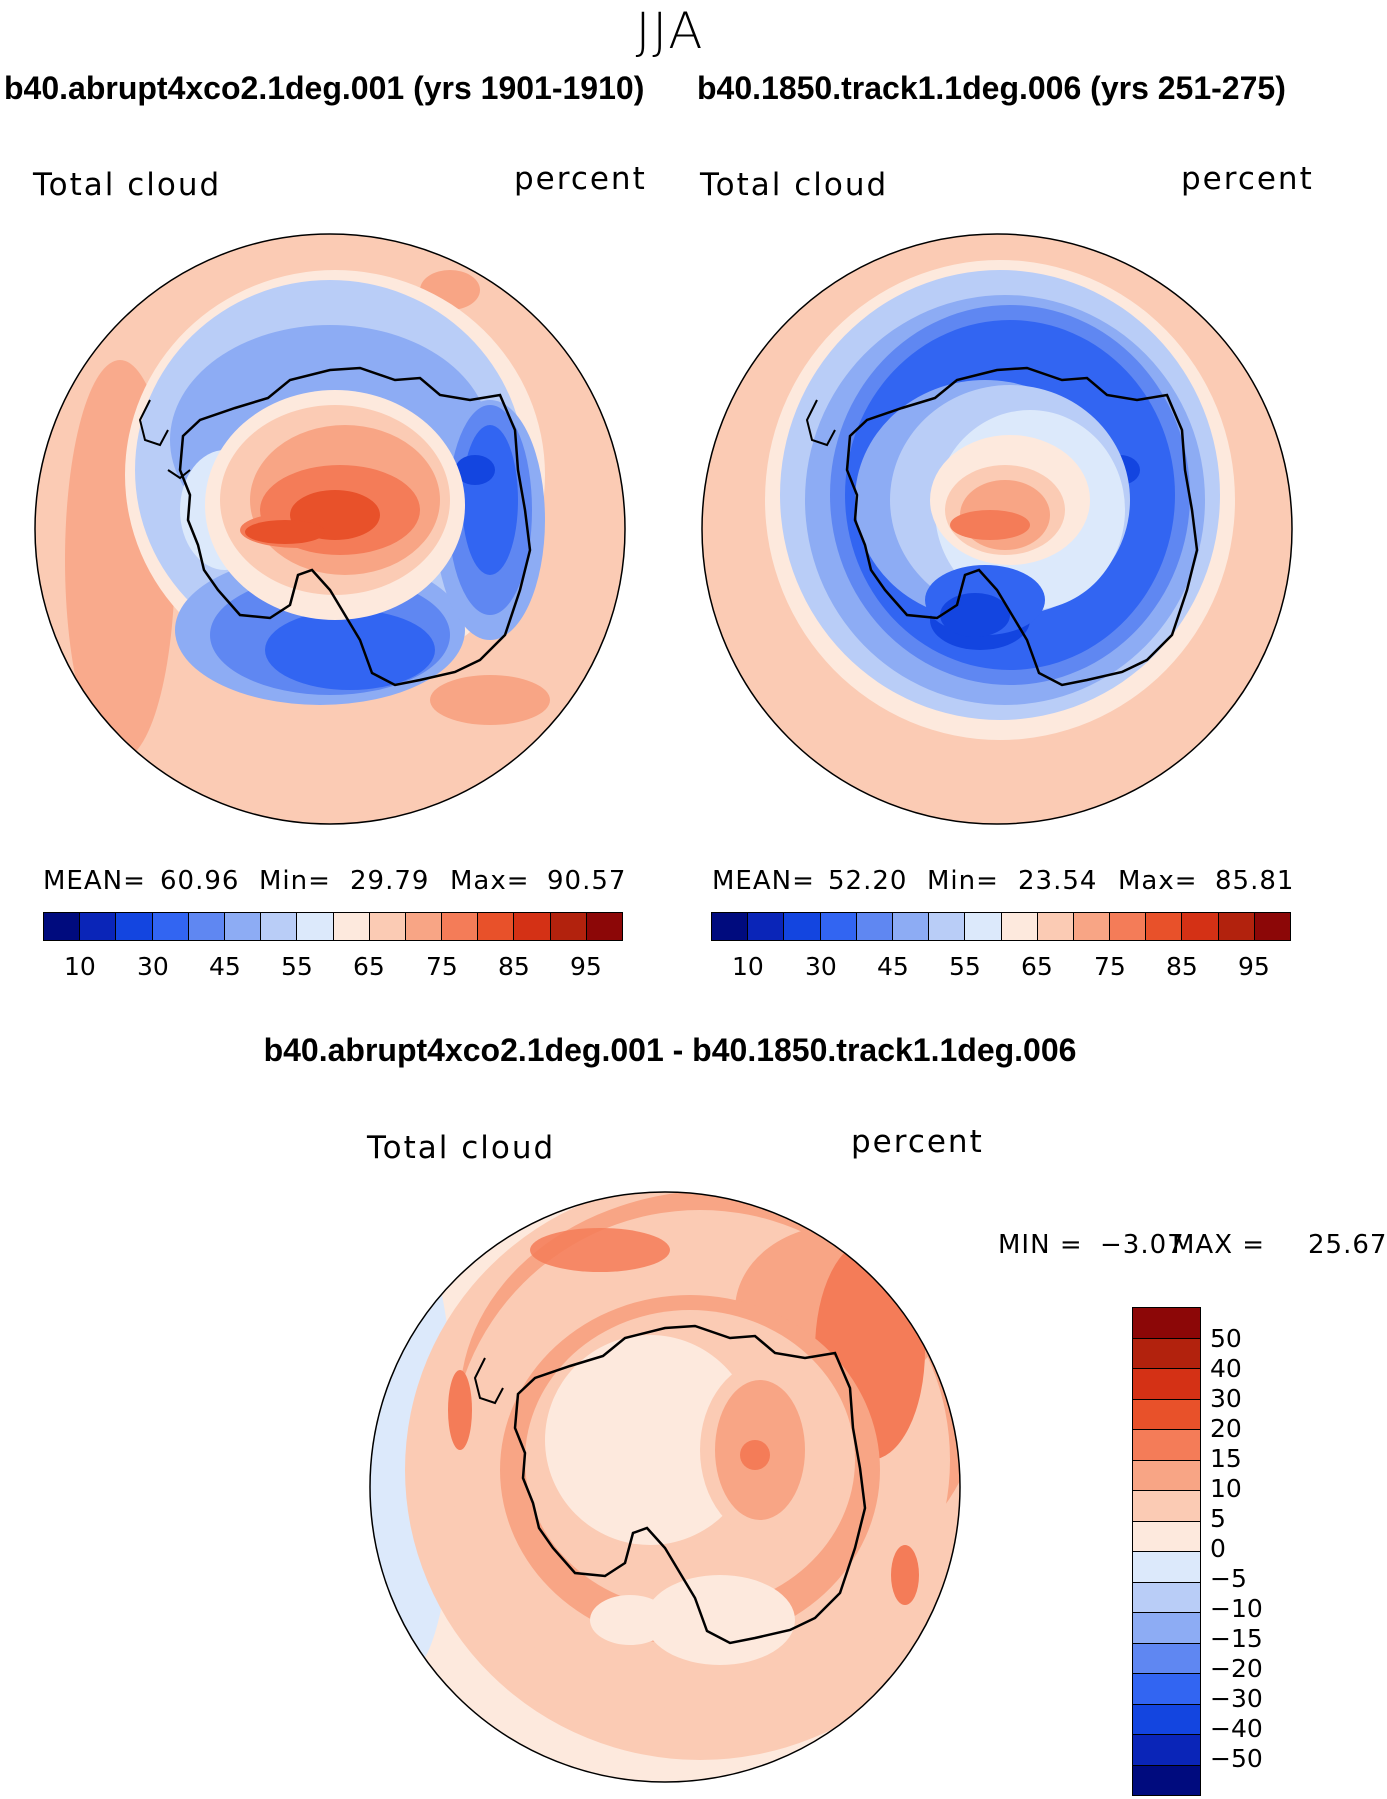  Describe the element at coordinates (1236, 1728) in the screenshot. I see `diff-colorbar-label: −40` at that location.